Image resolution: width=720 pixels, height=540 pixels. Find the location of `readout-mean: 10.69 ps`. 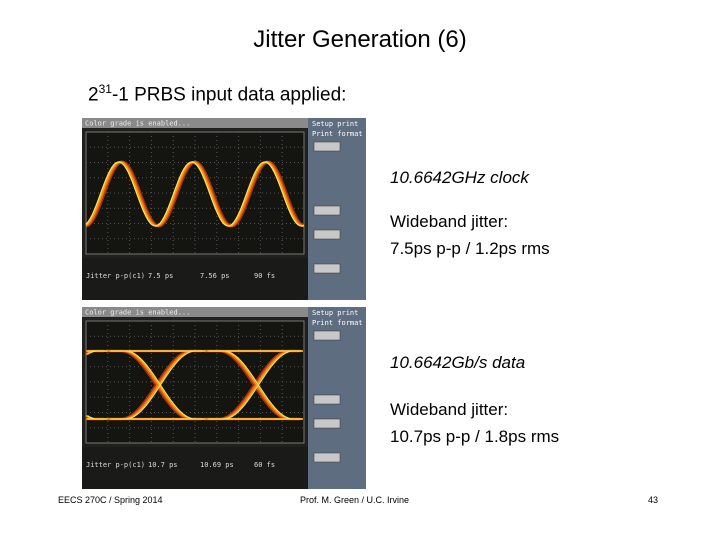

readout-mean: 10.69 ps is located at coordinates (217, 465).